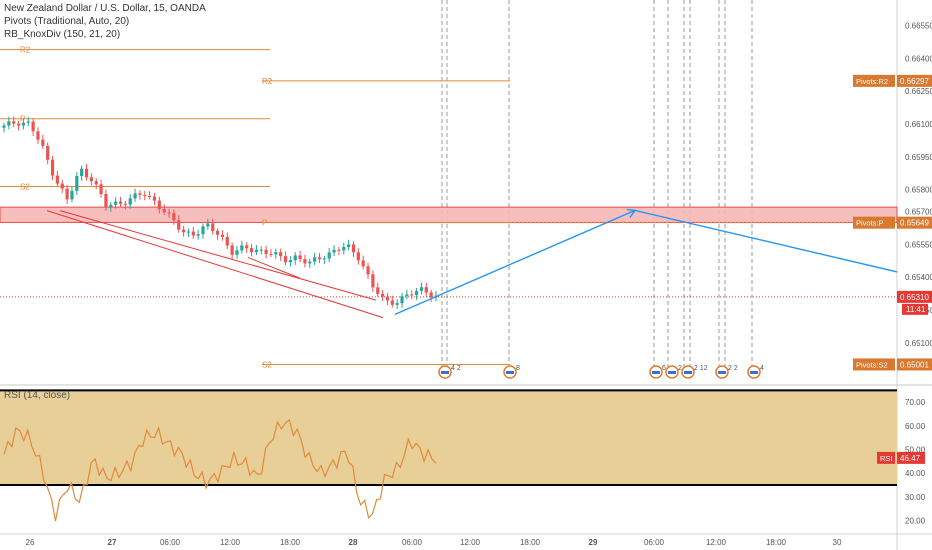  Describe the element at coordinates (915, 450) in the screenshot. I see `rsi-tick: 50.00` at that location.